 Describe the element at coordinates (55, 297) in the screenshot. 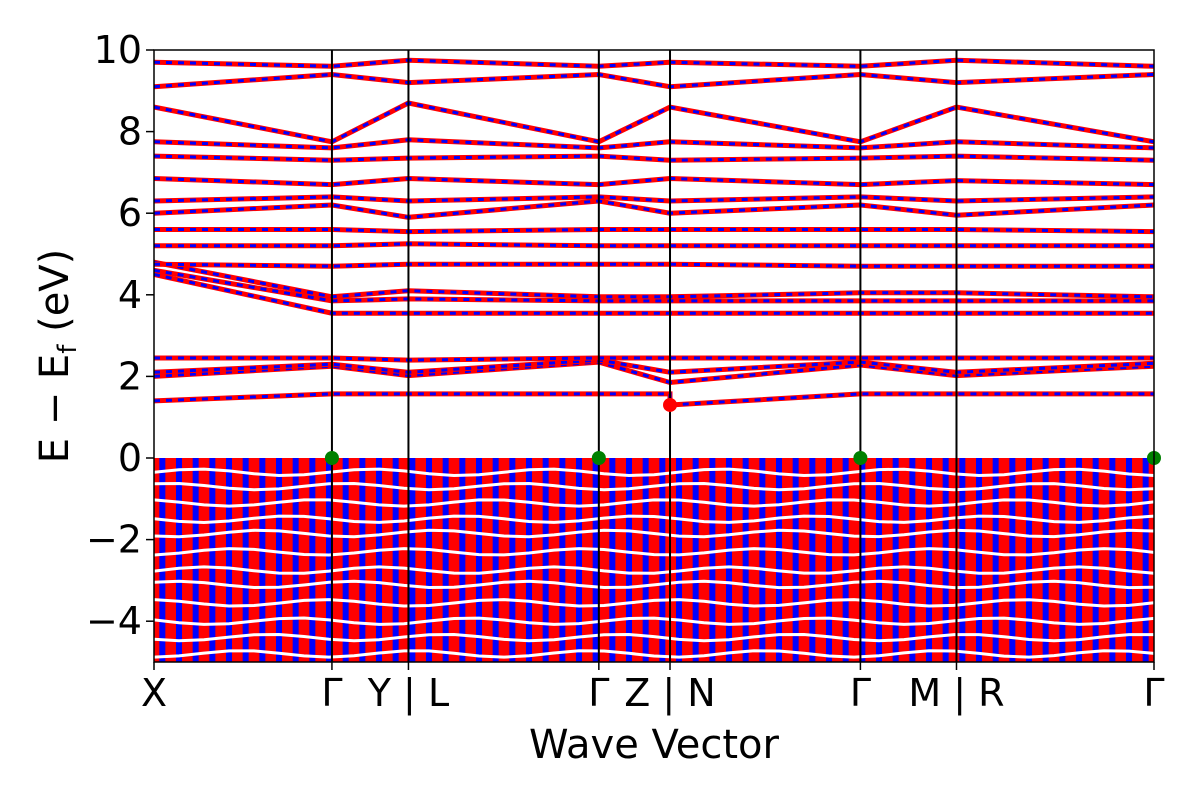

I see `y-axis-title-unit: (eV)` at that location.